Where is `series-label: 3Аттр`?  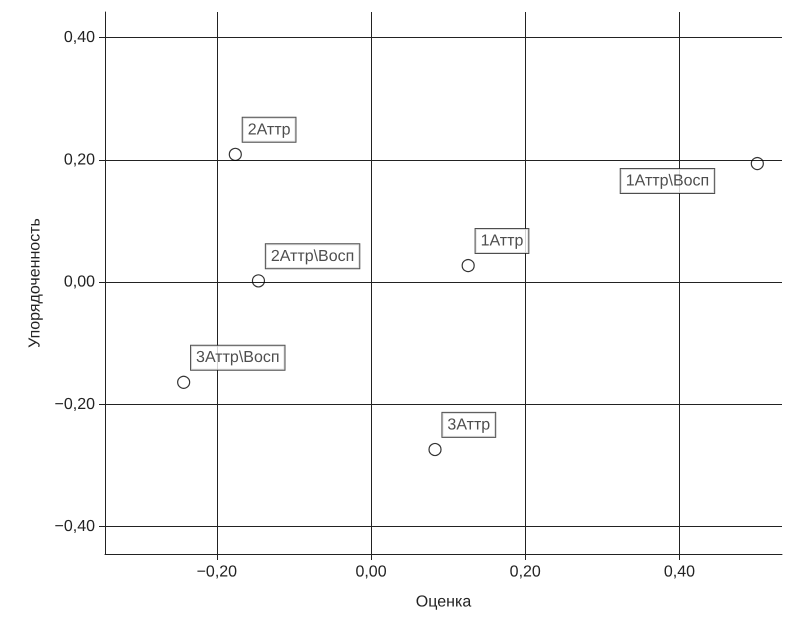
series-label: 3Аттр is located at coordinates (468, 425).